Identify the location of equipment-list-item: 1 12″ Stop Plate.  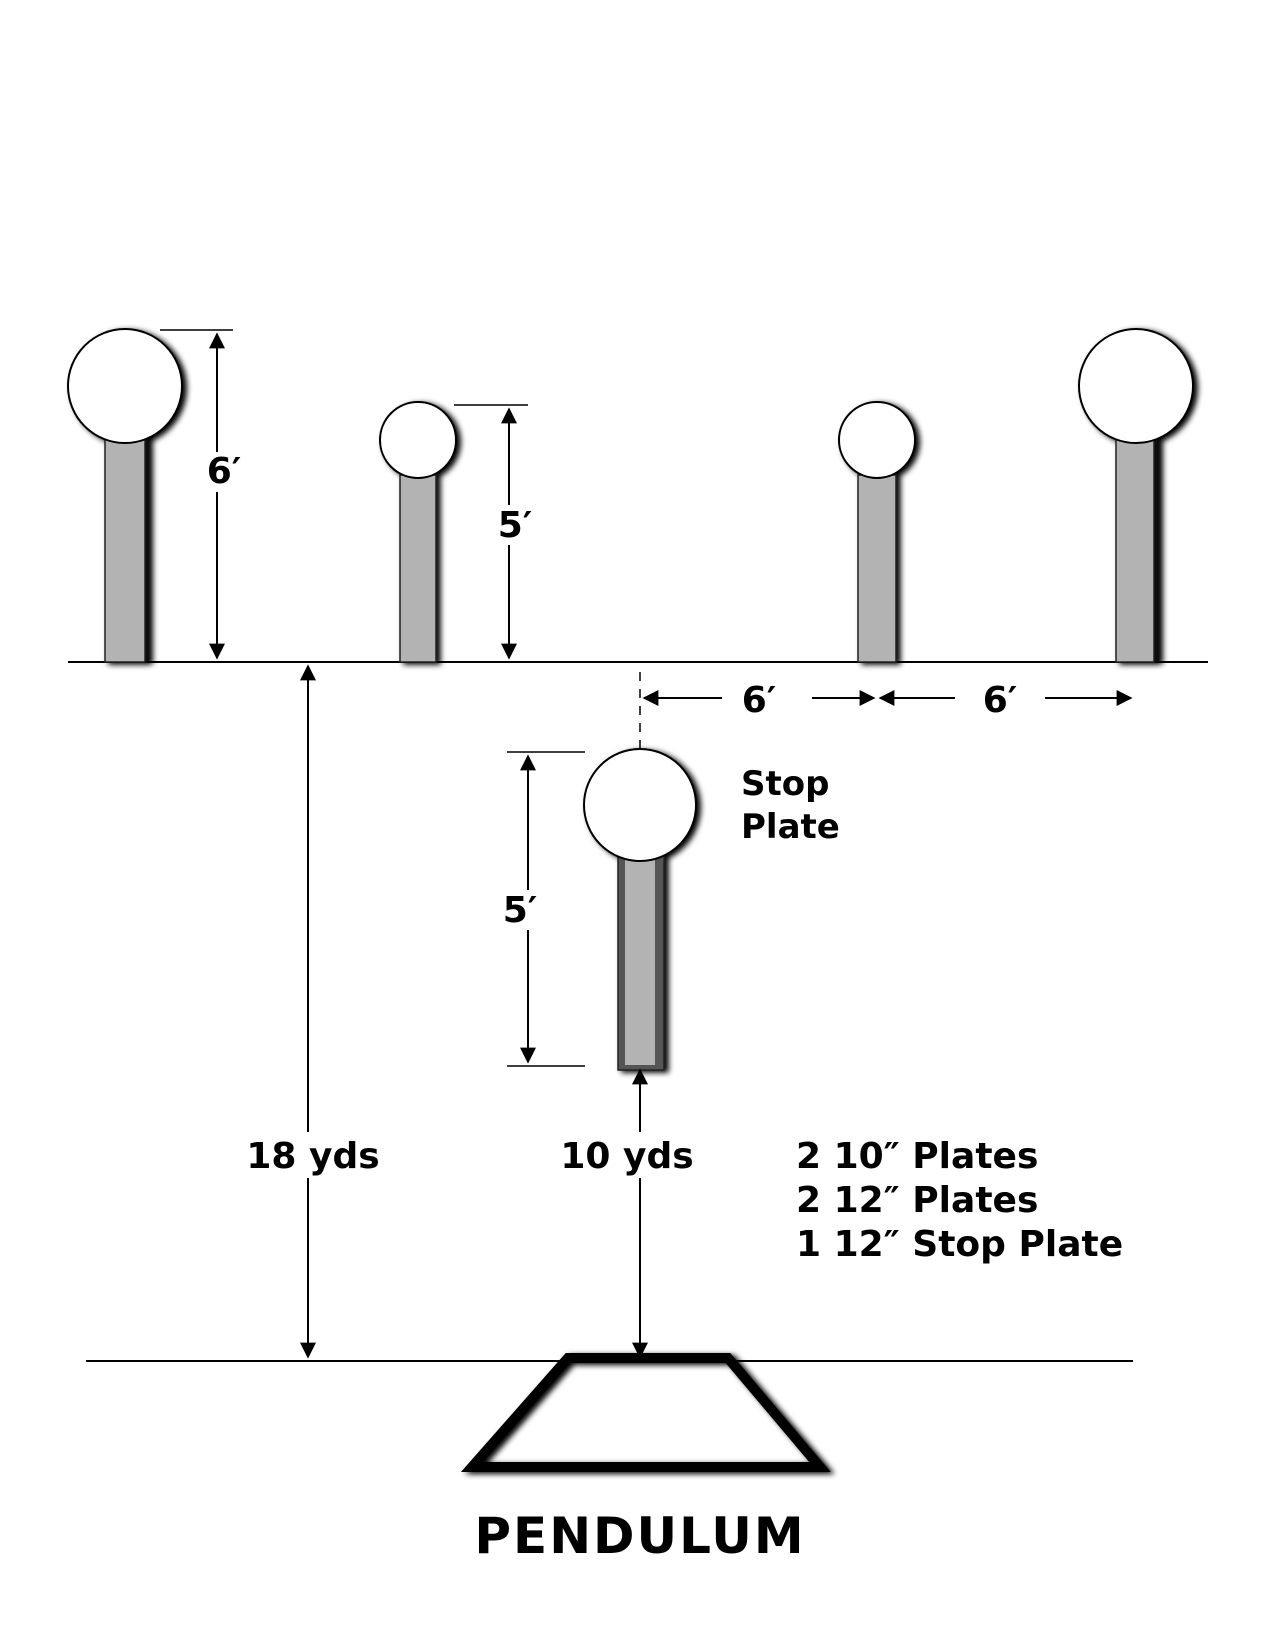
(959, 1244).